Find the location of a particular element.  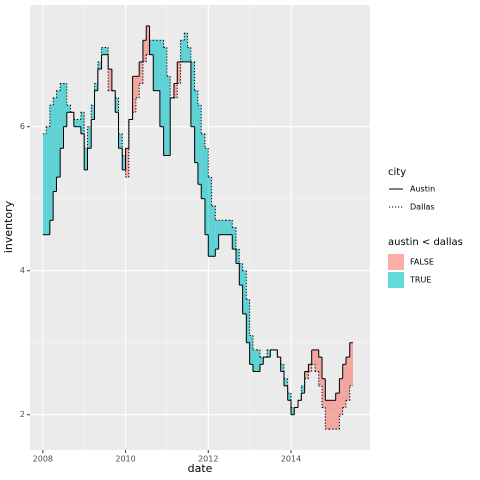

y-tick-label: 4 is located at coordinates (22, 270).